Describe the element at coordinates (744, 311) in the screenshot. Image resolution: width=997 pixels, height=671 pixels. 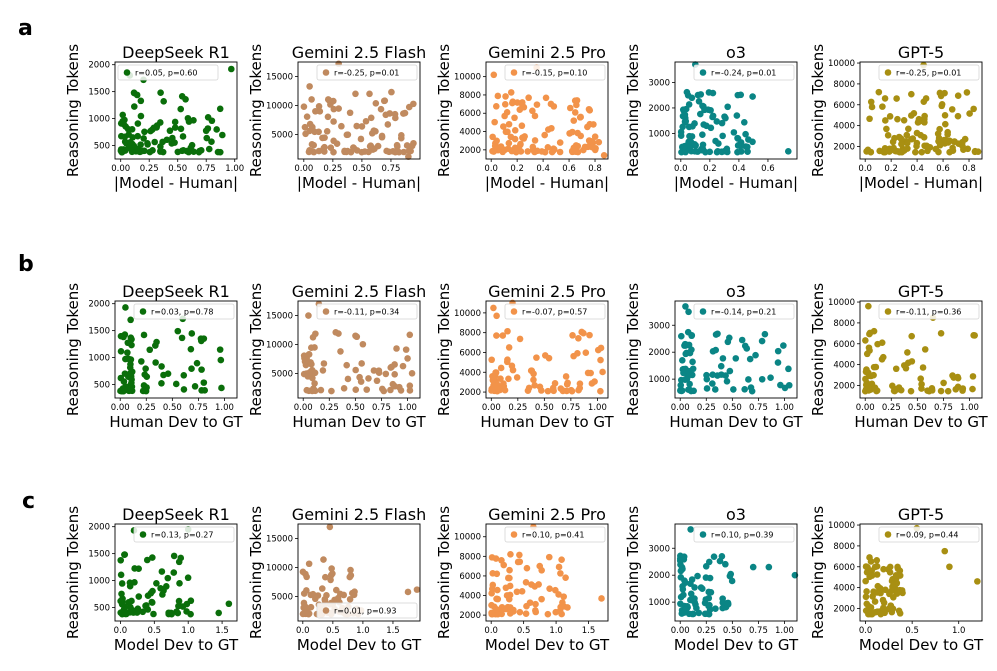
I see `legend-box` at that location.